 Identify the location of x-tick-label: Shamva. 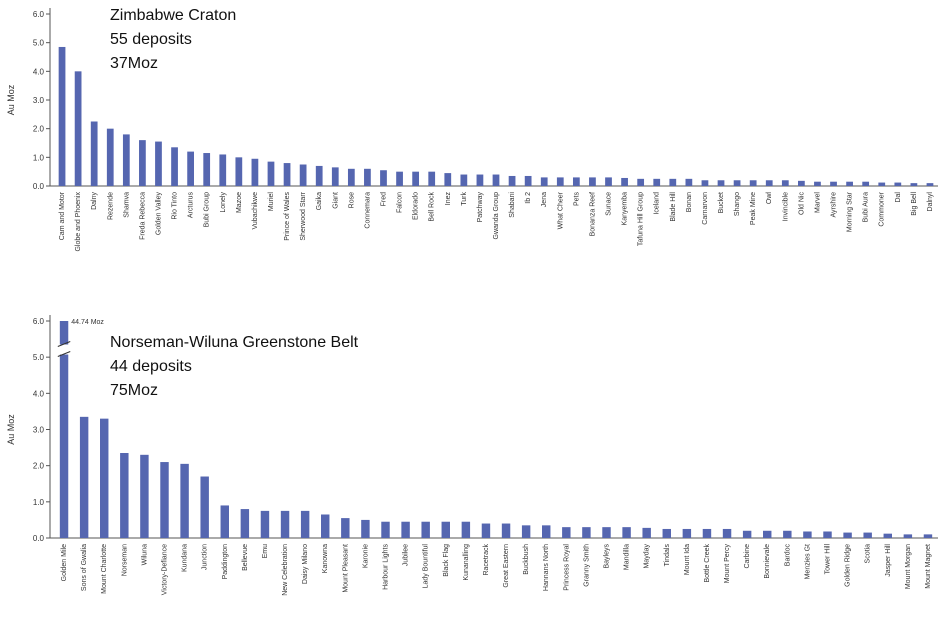
(126, 205).